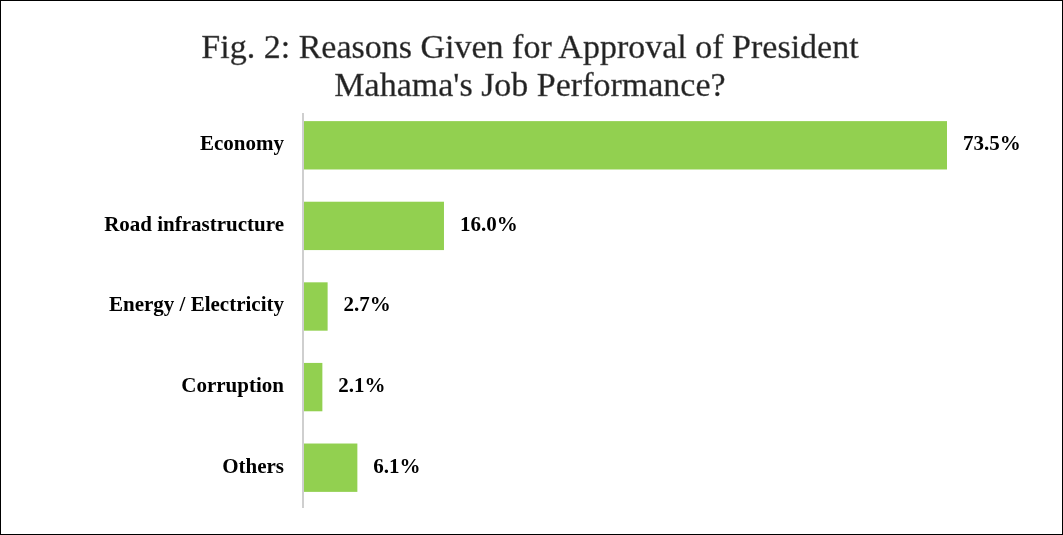 The width and height of the screenshot is (1063, 535). What do you see at coordinates (367, 304) in the screenshot?
I see `data-label: 2.7%` at bounding box center [367, 304].